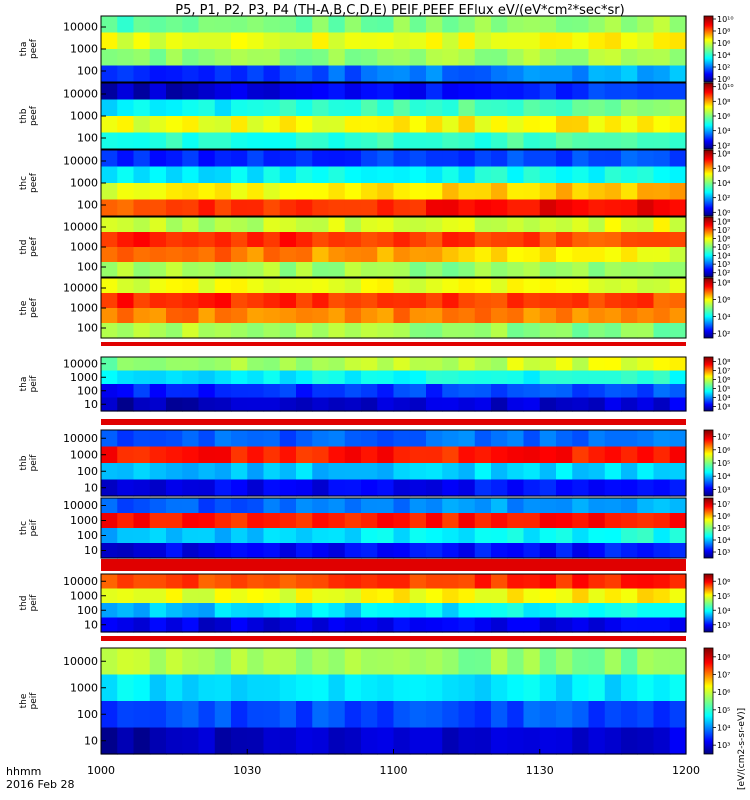  I want to click on colorbar-tha-peef: 10¹⁰ 10⁸ 10⁶ 10⁴ 10² 10⁰, so click(718, 49).